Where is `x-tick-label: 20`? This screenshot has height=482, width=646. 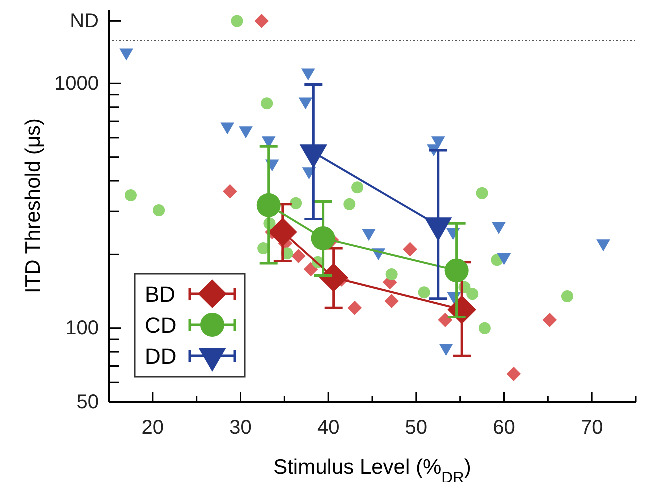
x-tick-label: 20 is located at coordinates (153, 428).